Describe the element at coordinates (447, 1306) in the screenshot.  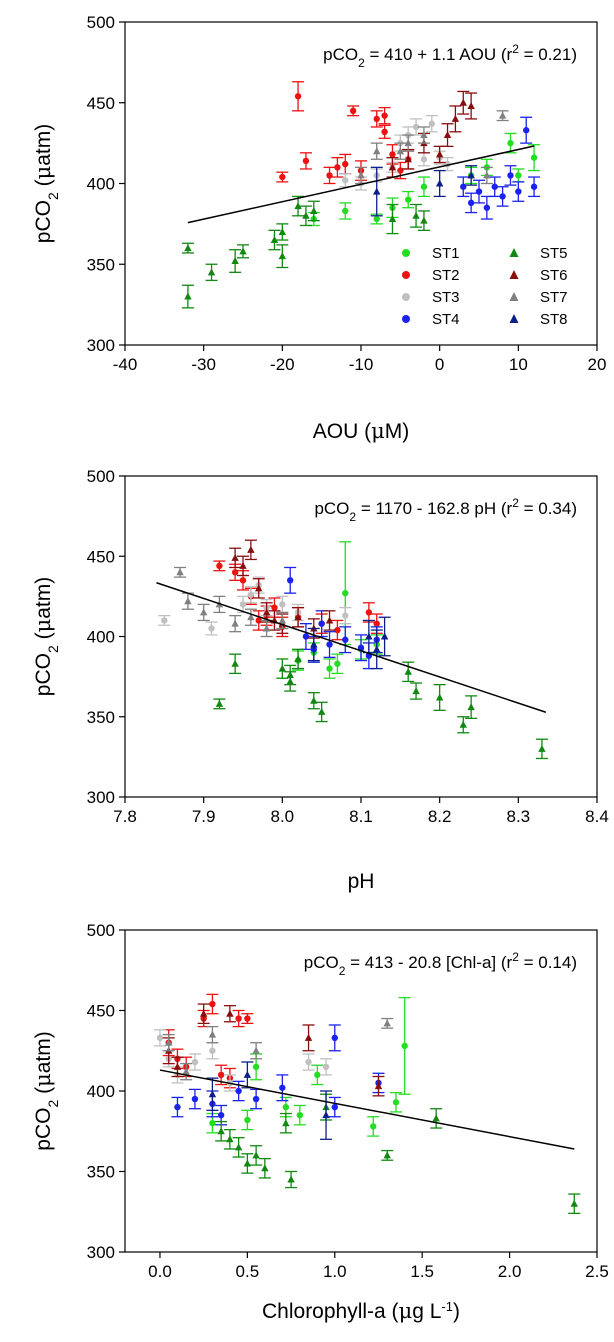
I see `superscript: -1` at that location.